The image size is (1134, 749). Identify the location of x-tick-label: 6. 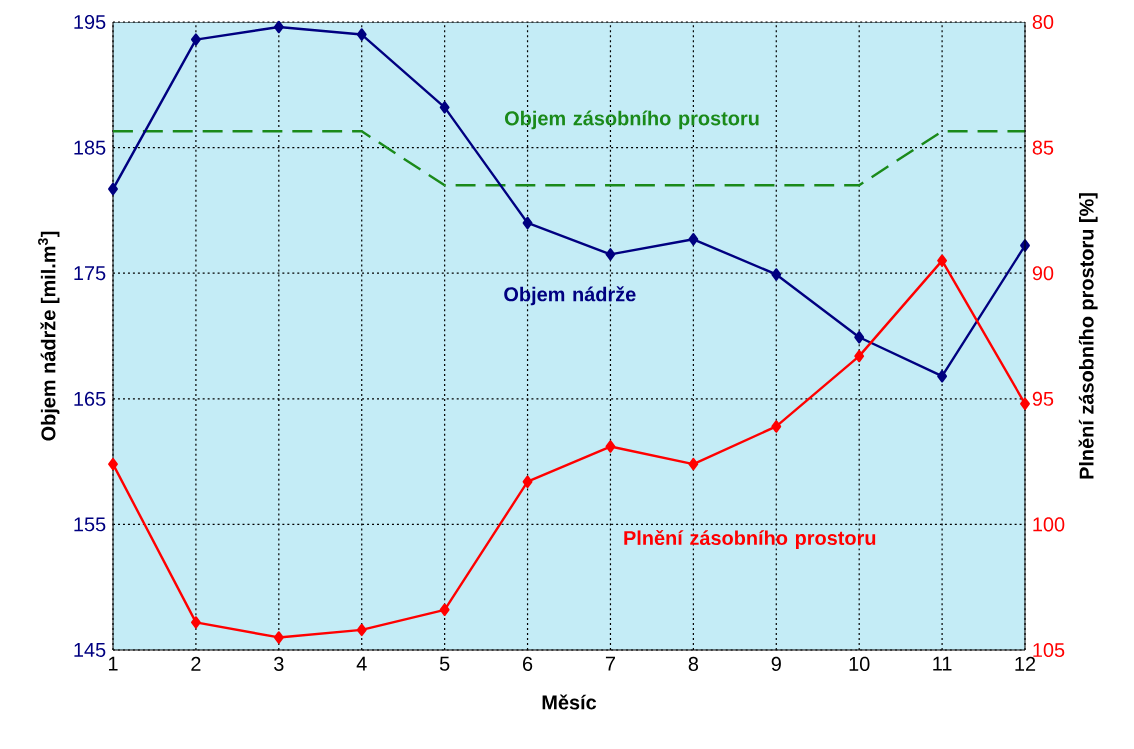
(528, 663).